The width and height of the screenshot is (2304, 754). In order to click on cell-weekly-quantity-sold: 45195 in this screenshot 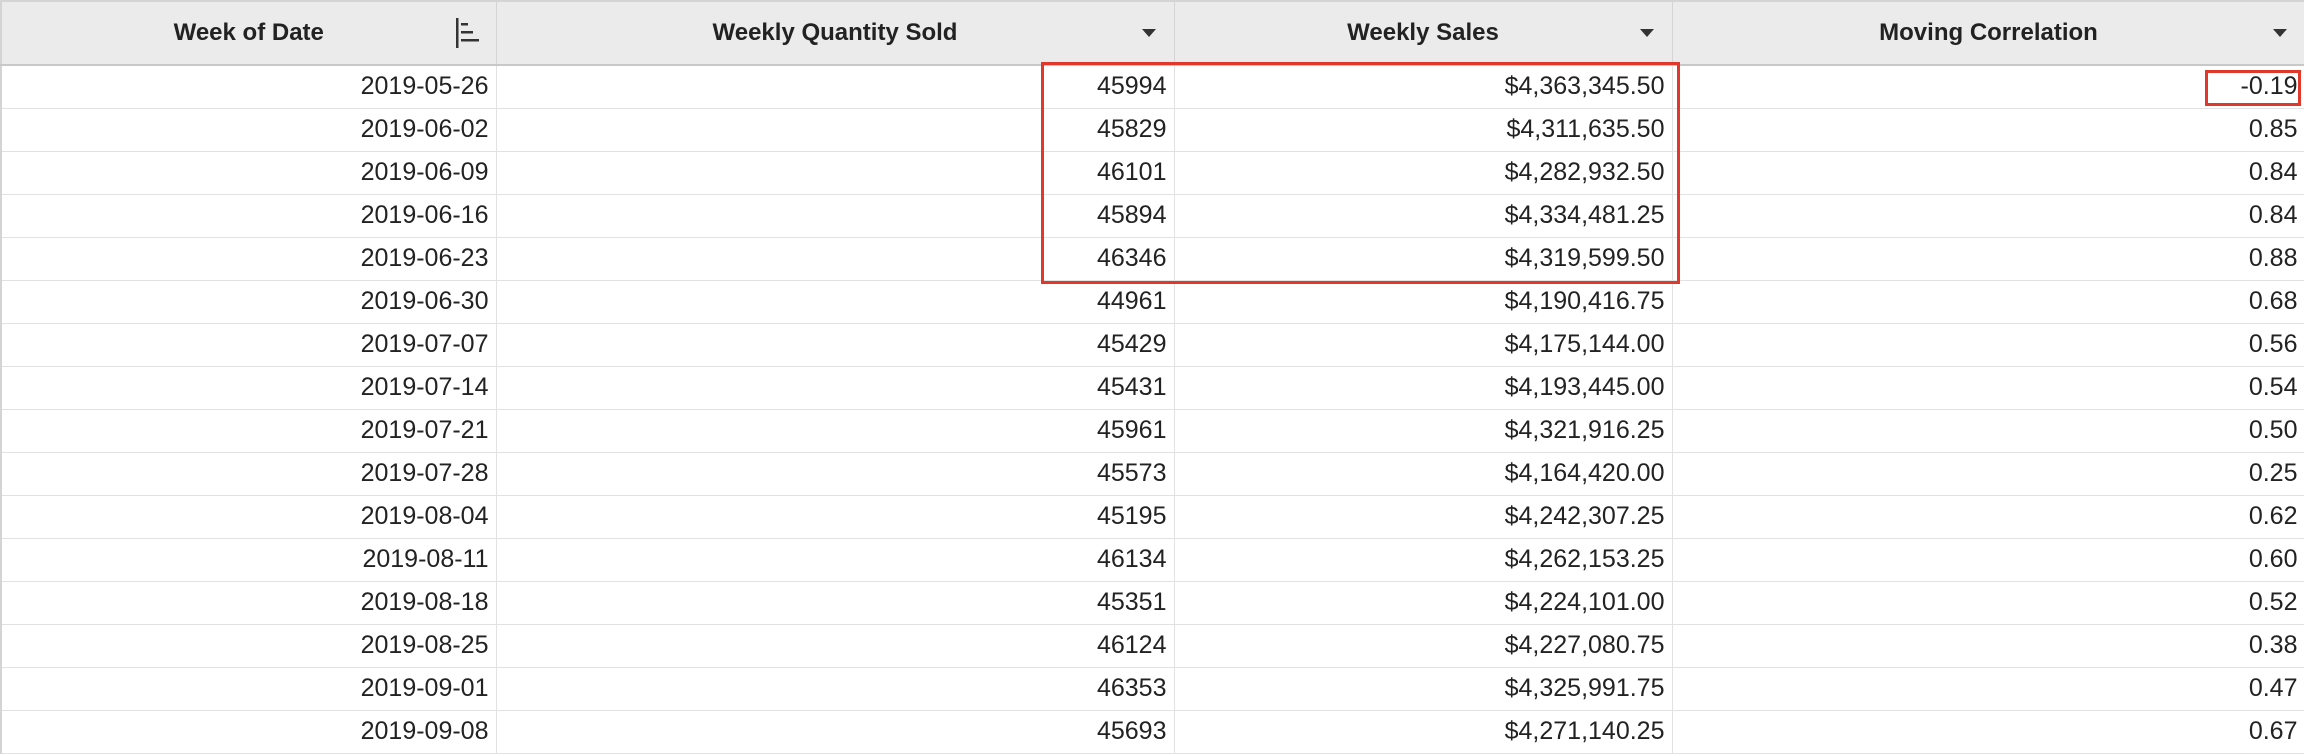, I will do `click(835, 517)`.